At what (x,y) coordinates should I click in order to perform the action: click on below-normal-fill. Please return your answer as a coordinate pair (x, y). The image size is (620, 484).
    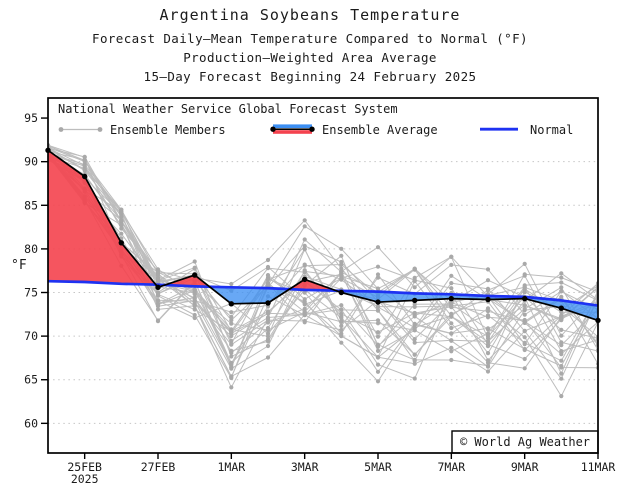
    Looking at the image, I should click on (249, 295).